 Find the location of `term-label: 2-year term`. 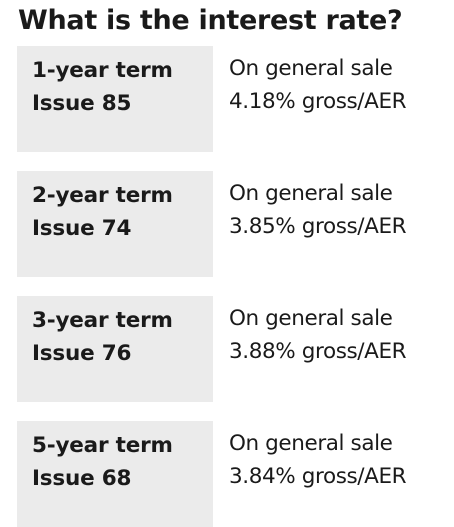

term-label: 2-year term is located at coordinates (102, 195).